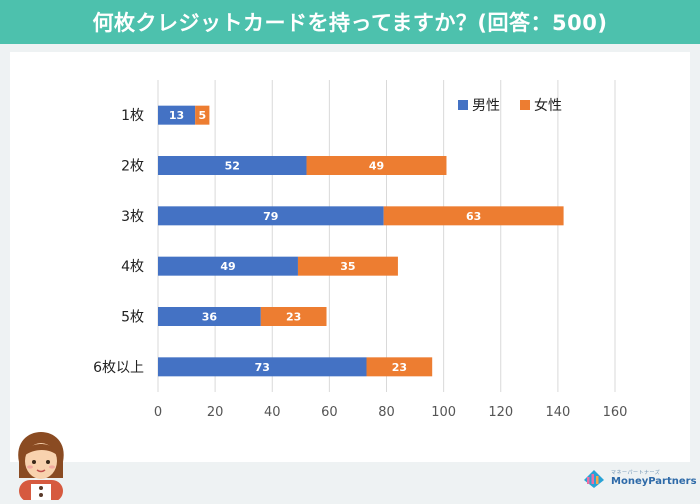  I want to click on x-tick-label: 100, so click(443, 412).